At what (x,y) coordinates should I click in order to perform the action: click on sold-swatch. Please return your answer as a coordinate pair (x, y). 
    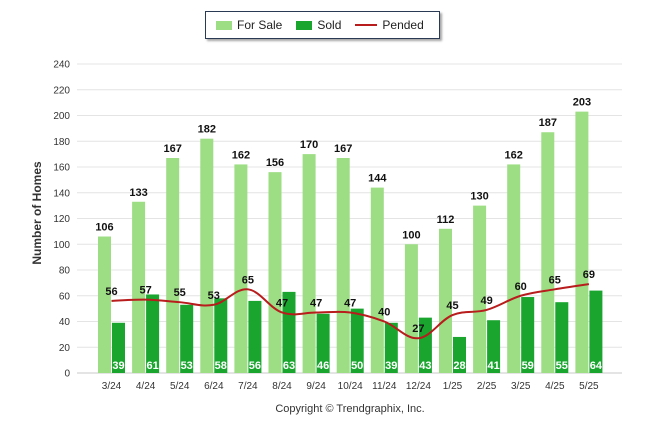
    Looking at the image, I should click on (304, 25).